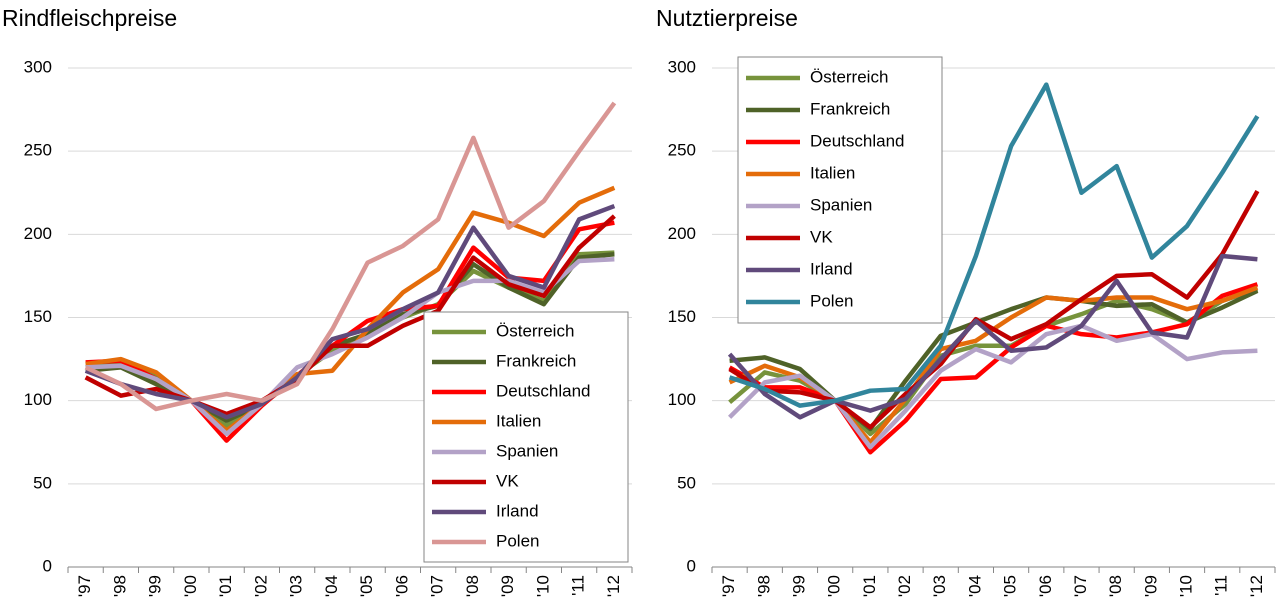  I want to click on chart-title: Rindfleischpreise, so click(89, 18).